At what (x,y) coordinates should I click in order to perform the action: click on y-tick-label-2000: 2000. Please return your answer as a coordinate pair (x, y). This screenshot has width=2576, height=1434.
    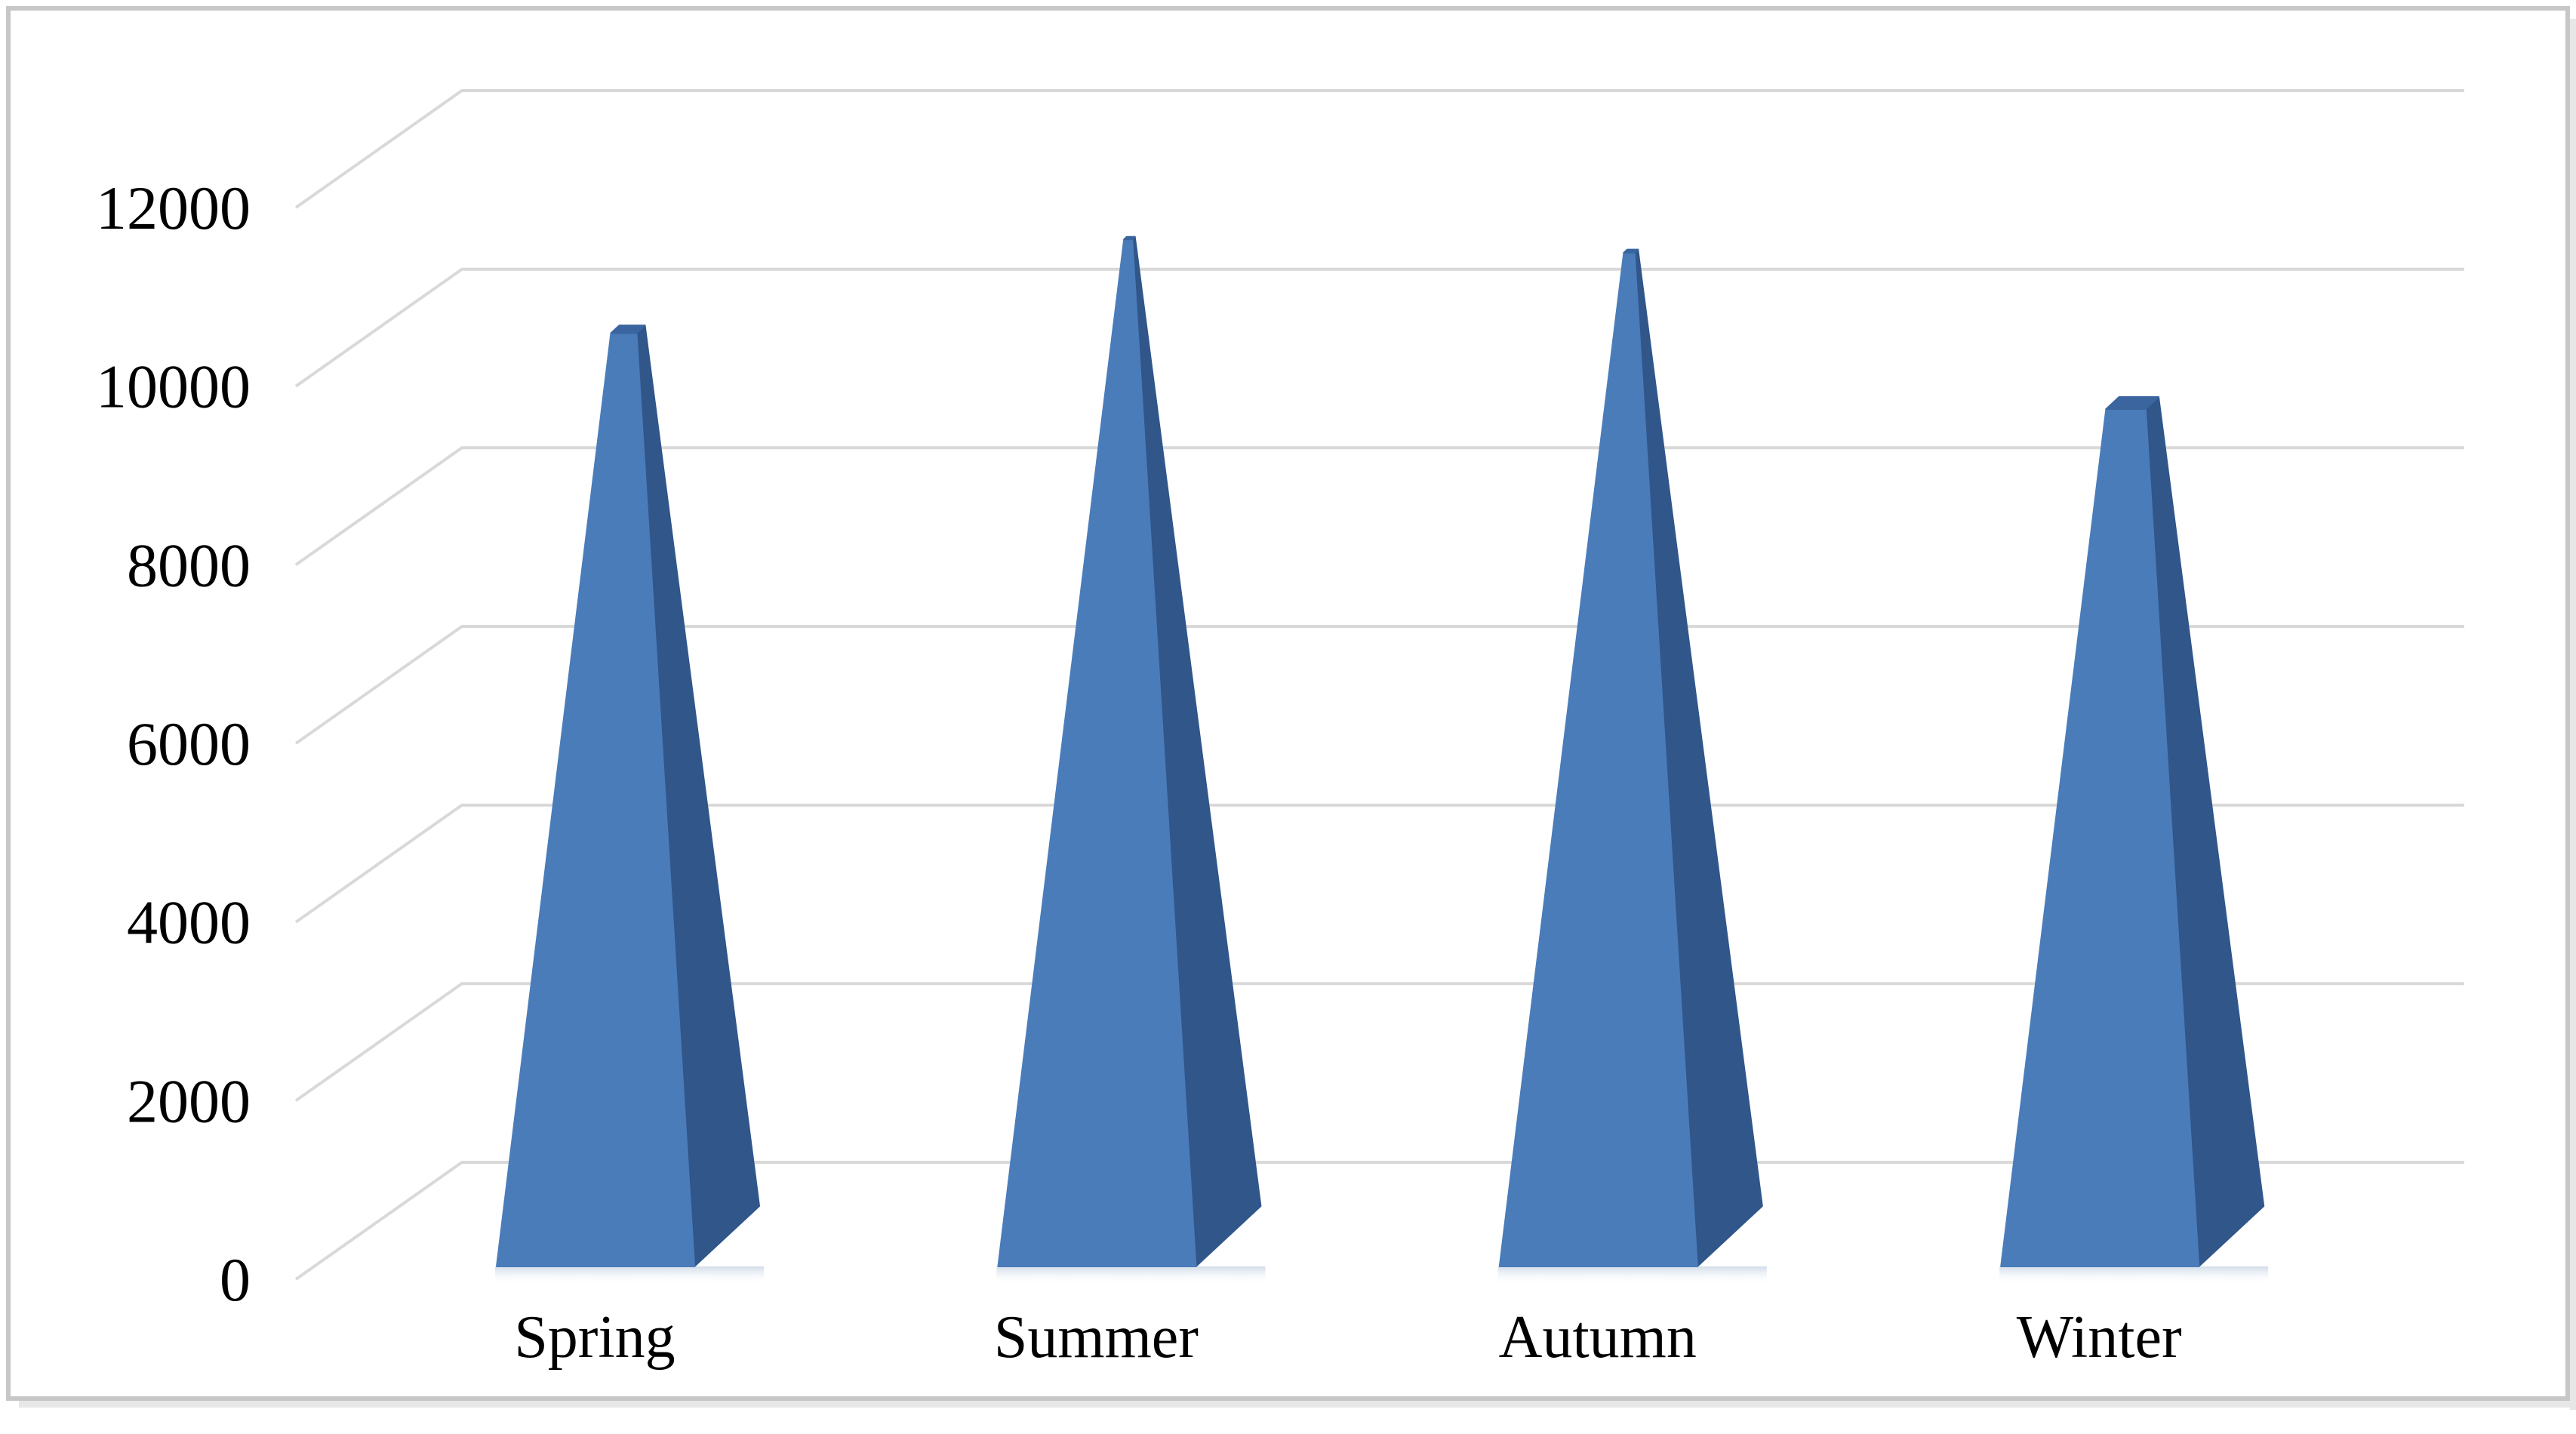
    Looking at the image, I should click on (189, 1100).